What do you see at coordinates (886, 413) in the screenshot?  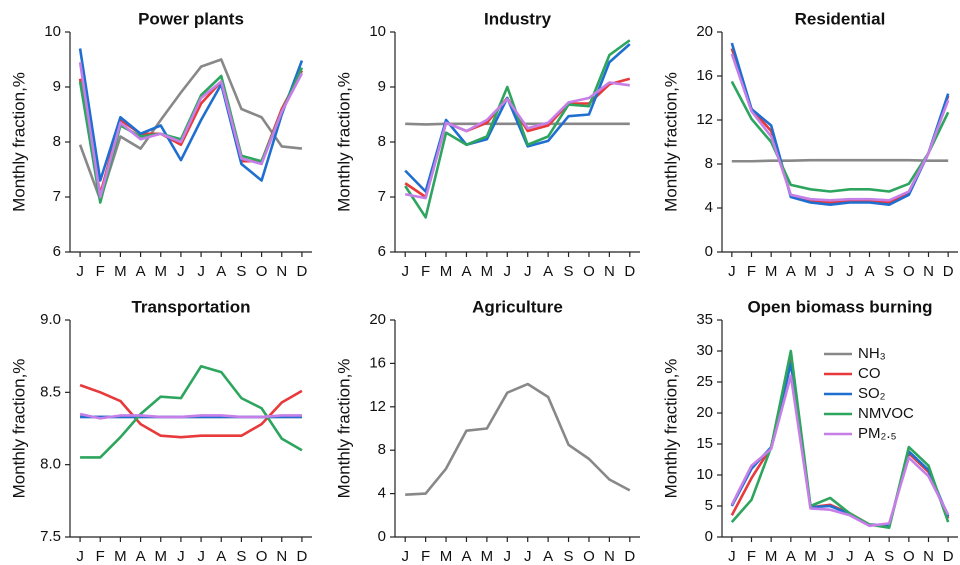 I see `legend-label: NMVOC` at bounding box center [886, 413].